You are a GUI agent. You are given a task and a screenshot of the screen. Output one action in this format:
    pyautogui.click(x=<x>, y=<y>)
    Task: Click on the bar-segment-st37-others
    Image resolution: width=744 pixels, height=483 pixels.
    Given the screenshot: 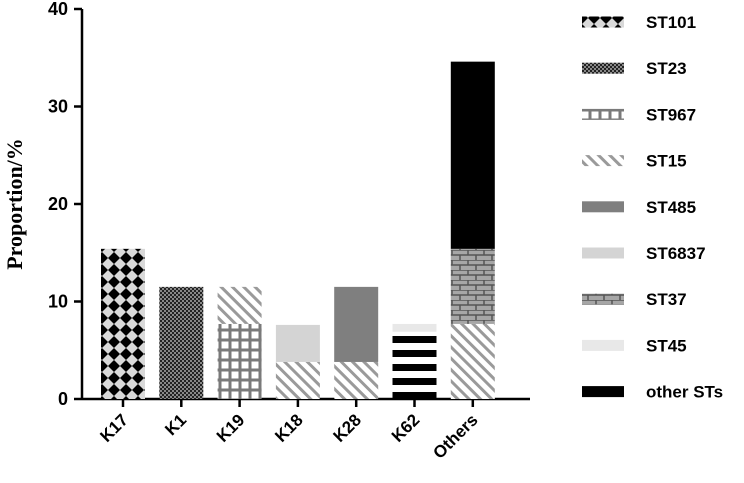 What is the action you would take?
    pyautogui.click(x=472, y=286)
    